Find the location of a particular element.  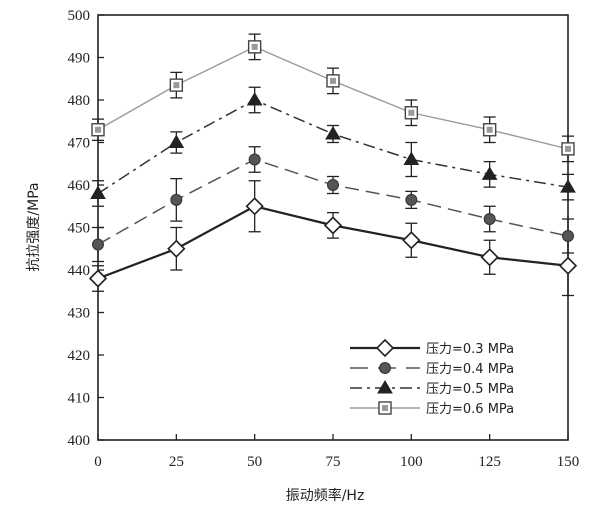

y-tick-label: 450 is located at coordinates (79, 229).